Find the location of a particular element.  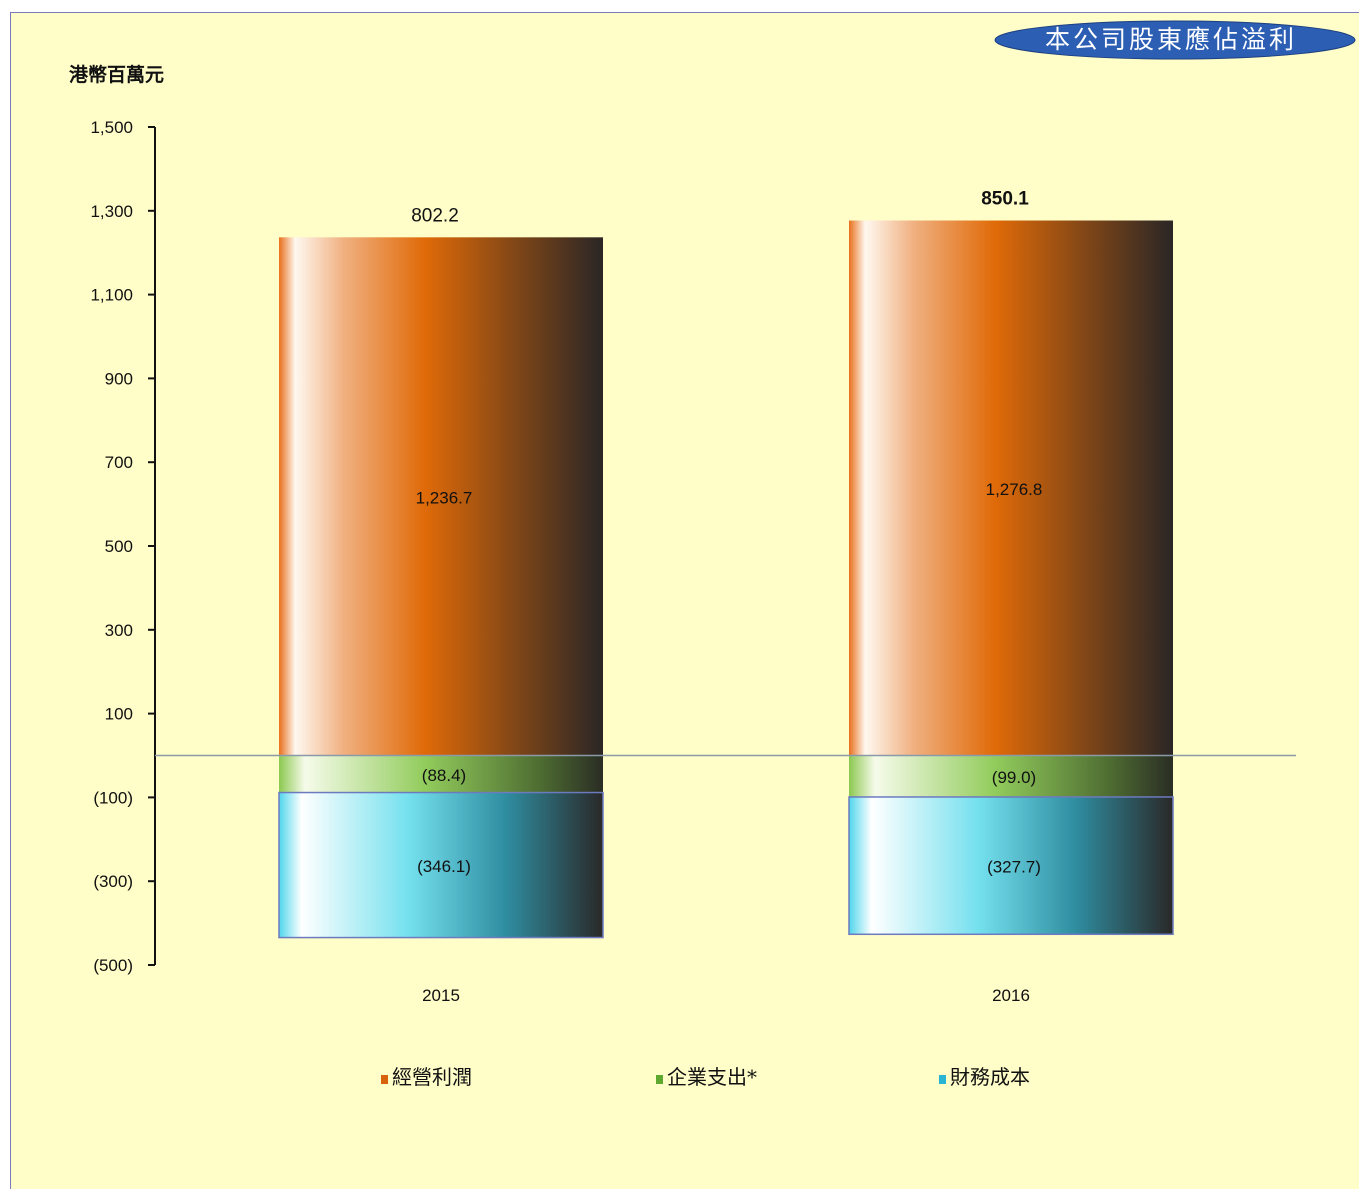

legend: 經營利潤 企業支出* 財務成本 is located at coordinates (705, 1077).